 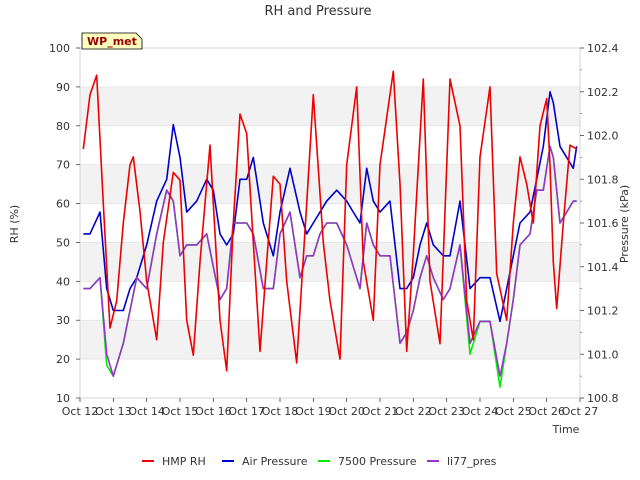 What do you see at coordinates (63, 359) in the screenshot?
I see `y-left-tick-label: 20` at bounding box center [63, 359].